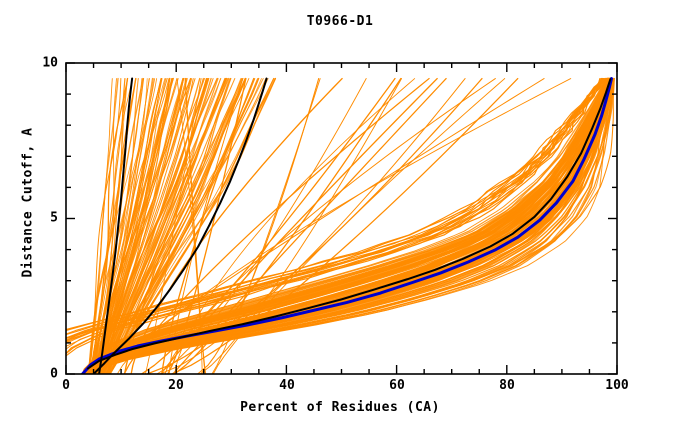  What do you see at coordinates (116, 225) in the screenshot?
I see `series-highlight-black-steep` at bounding box center [116, 225].